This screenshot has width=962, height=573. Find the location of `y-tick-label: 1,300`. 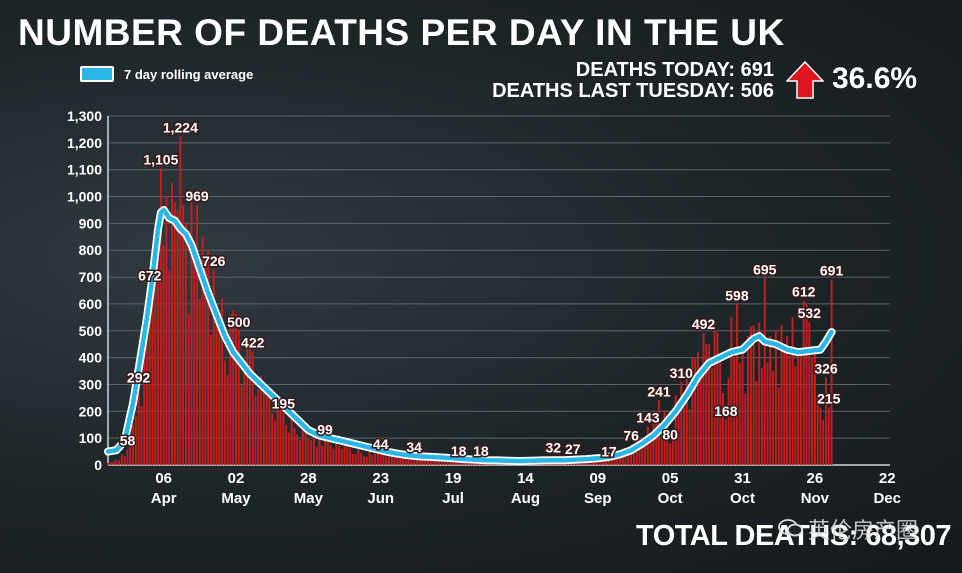

y-tick-label: 1,300 is located at coordinates (84, 116).